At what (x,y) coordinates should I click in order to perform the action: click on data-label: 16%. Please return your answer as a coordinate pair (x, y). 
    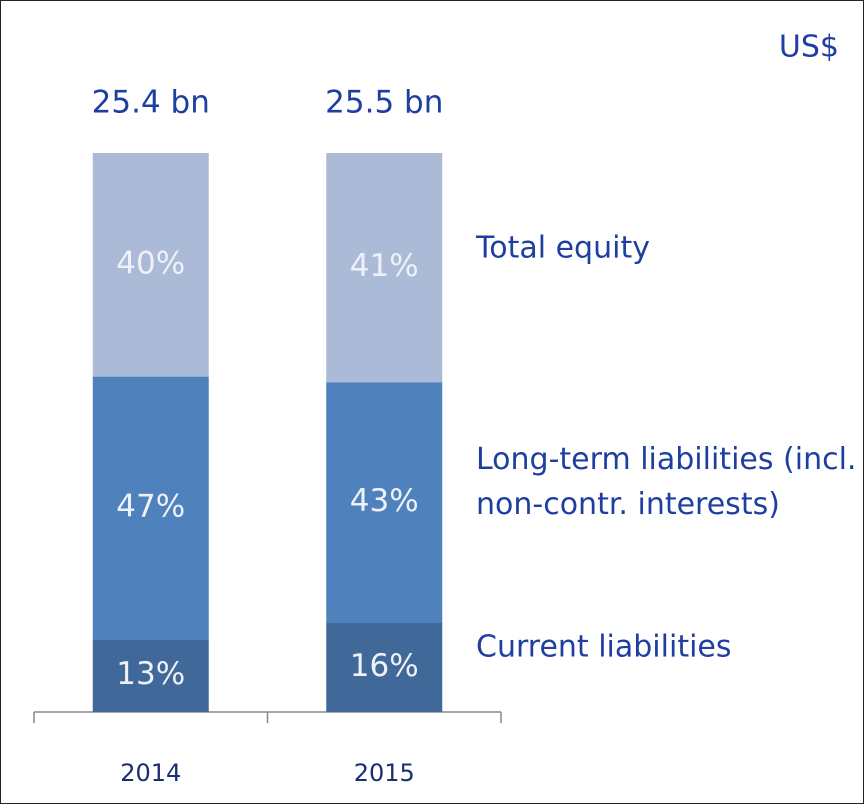
    Looking at the image, I should click on (384, 666).